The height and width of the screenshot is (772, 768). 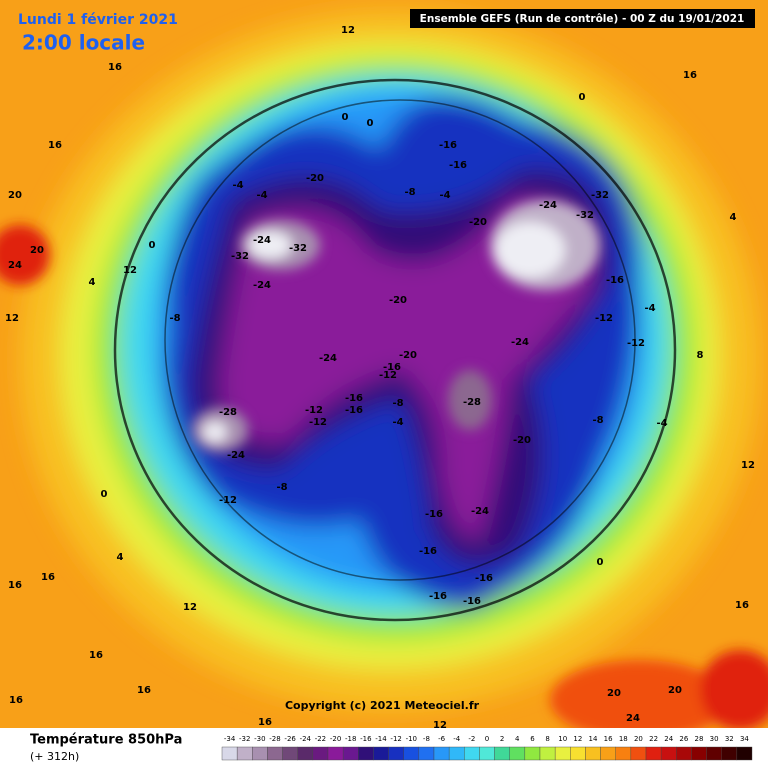 I want to click on colorbar-tick-label: 8, so click(x=547, y=739).